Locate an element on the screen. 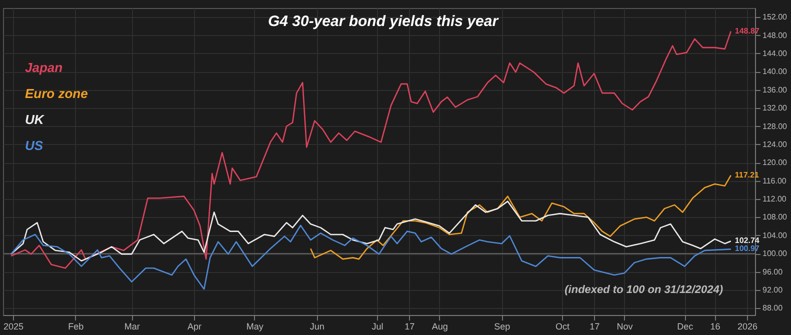 The height and width of the screenshot is (335, 791). y-tick-label: 116.00 is located at coordinates (774, 181).